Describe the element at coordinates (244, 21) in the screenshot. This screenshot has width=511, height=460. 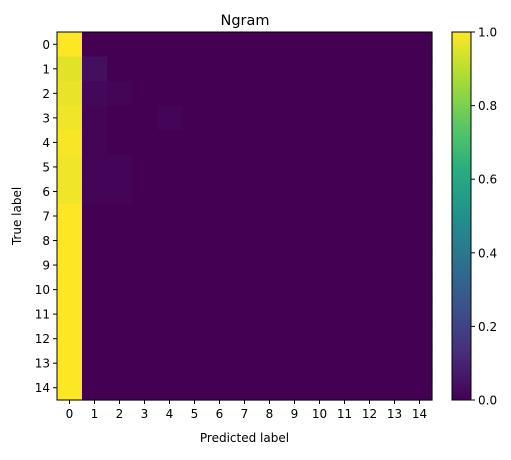
I see `chart-title: Ngram` at that location.